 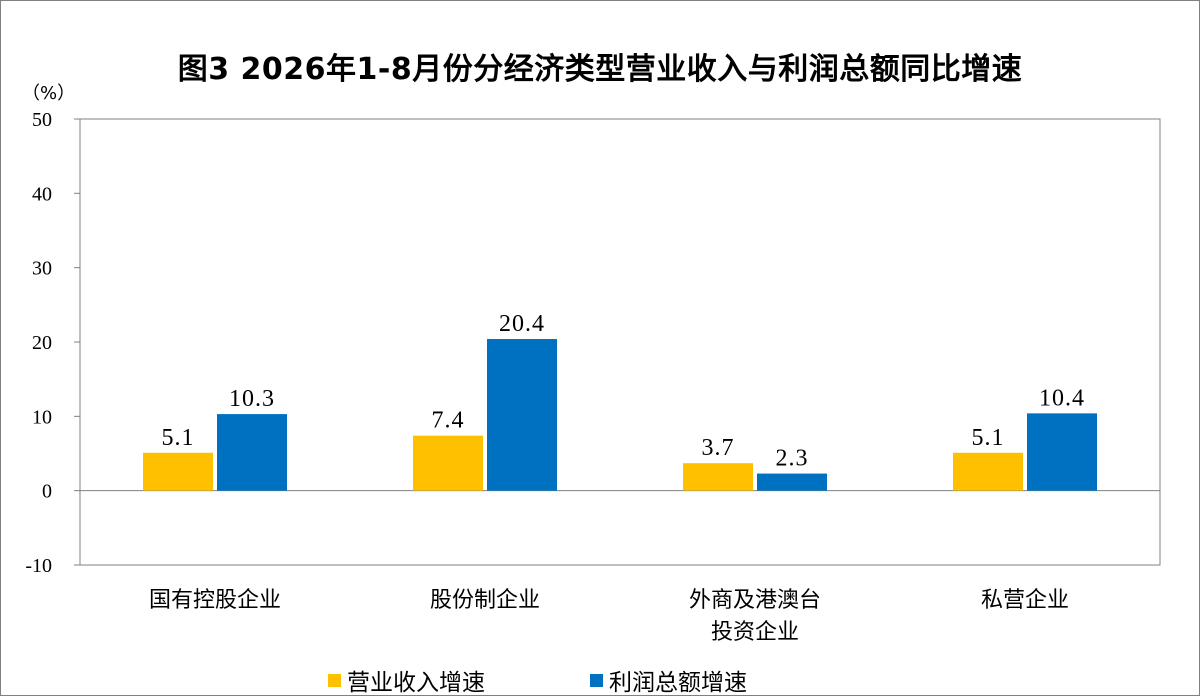 I want to click on y-tick-label: 40, so click(x=42, y=194).